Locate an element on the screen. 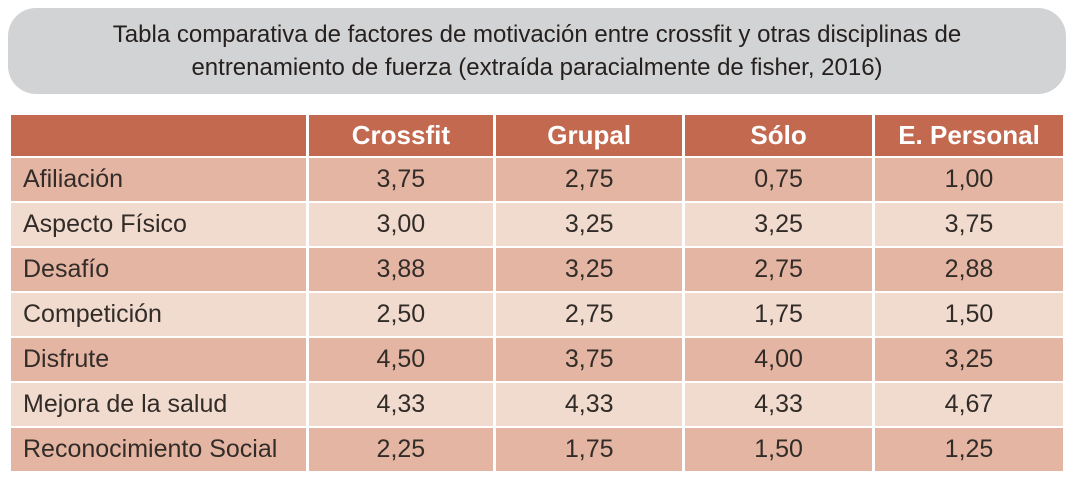 The height and width of the screenshot is (501, 1074). cell-value: 4,50 is located at coordinates (401, 359).